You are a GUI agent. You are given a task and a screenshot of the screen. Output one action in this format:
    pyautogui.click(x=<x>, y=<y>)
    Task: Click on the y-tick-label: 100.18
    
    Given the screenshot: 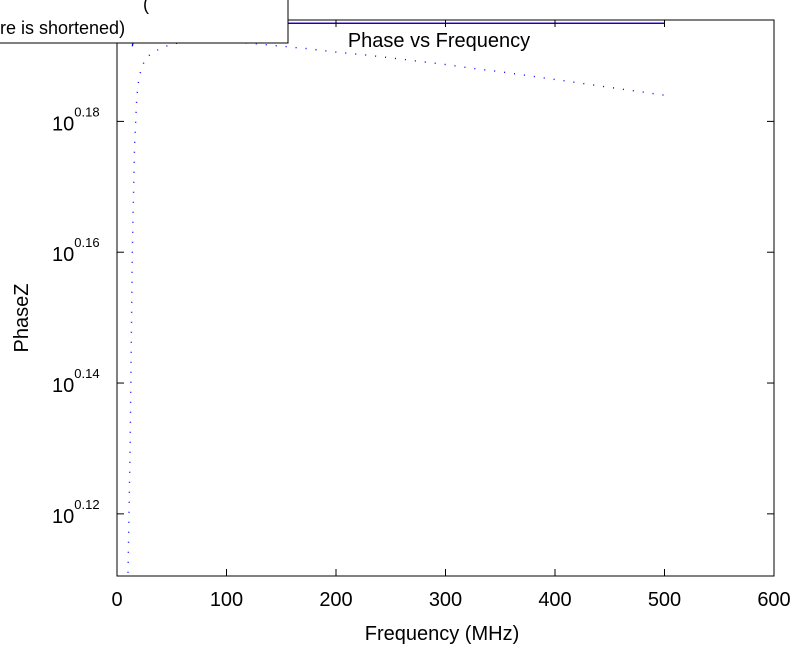 What is the action you would take?
    pyautogui.click(x=76, y=119)
    